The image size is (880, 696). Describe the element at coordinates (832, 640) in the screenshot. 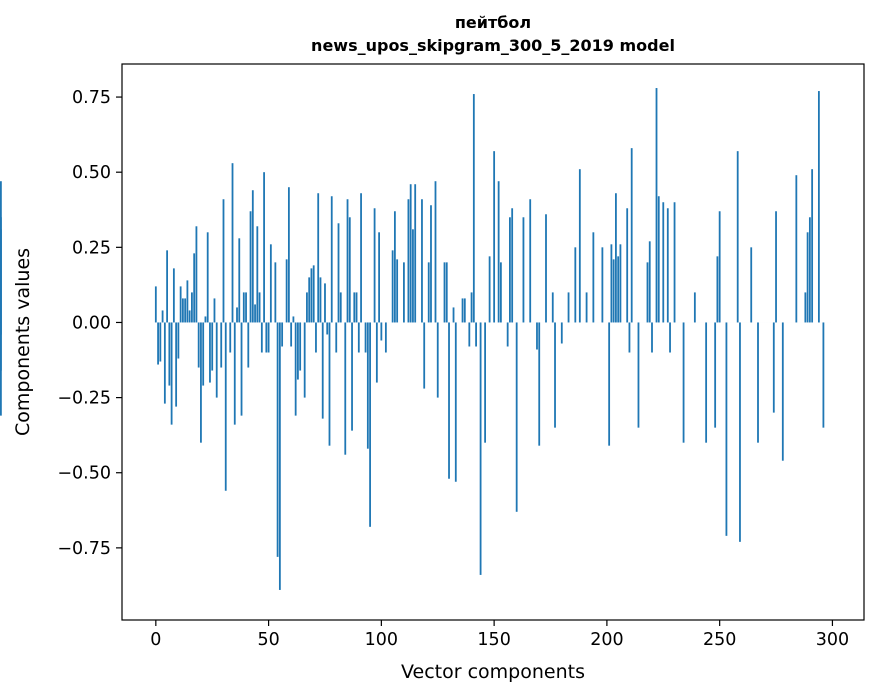

I see `x-tick-label: 300` at that location.